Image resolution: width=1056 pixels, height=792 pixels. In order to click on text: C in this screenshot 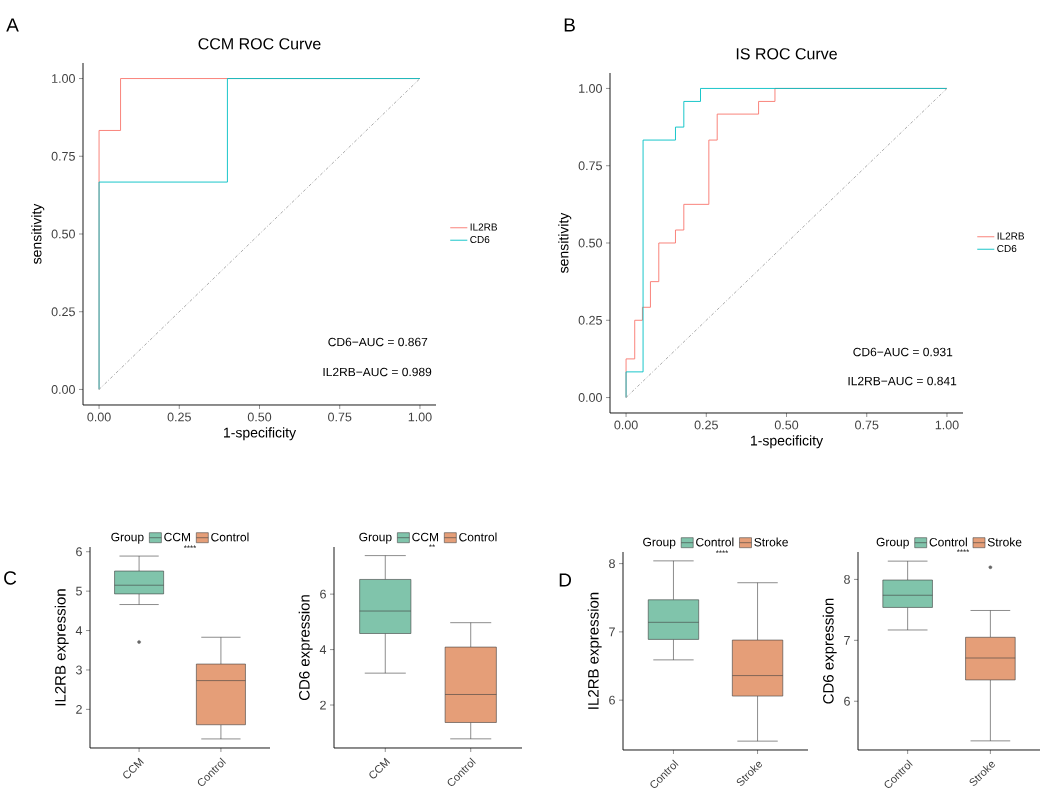, I will do `click(10, 578)`.